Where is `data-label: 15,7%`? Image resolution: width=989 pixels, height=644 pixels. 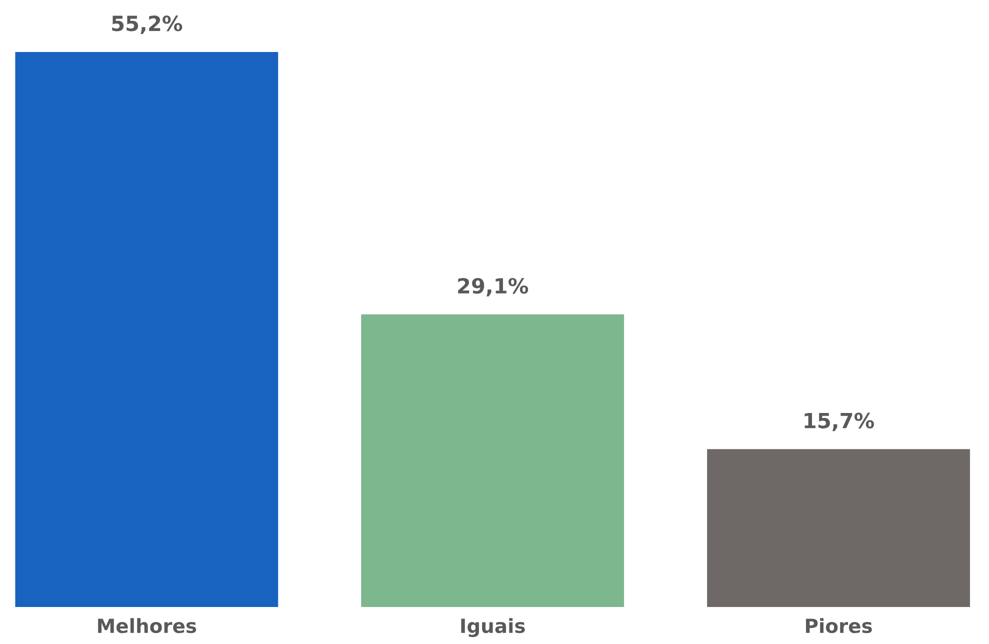 data-label: 15,7% is located at coordinates (839, 422).